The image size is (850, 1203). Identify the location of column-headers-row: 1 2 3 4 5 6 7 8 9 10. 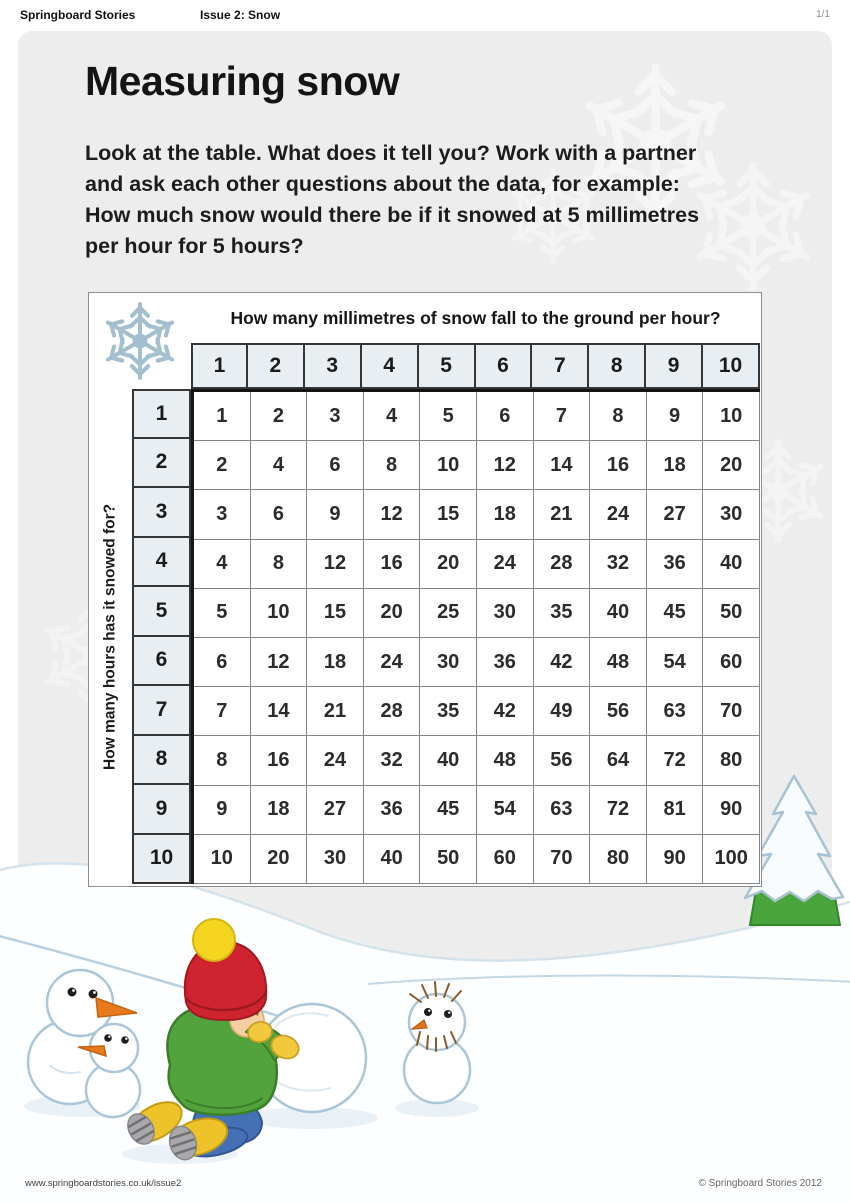
(475, 366).